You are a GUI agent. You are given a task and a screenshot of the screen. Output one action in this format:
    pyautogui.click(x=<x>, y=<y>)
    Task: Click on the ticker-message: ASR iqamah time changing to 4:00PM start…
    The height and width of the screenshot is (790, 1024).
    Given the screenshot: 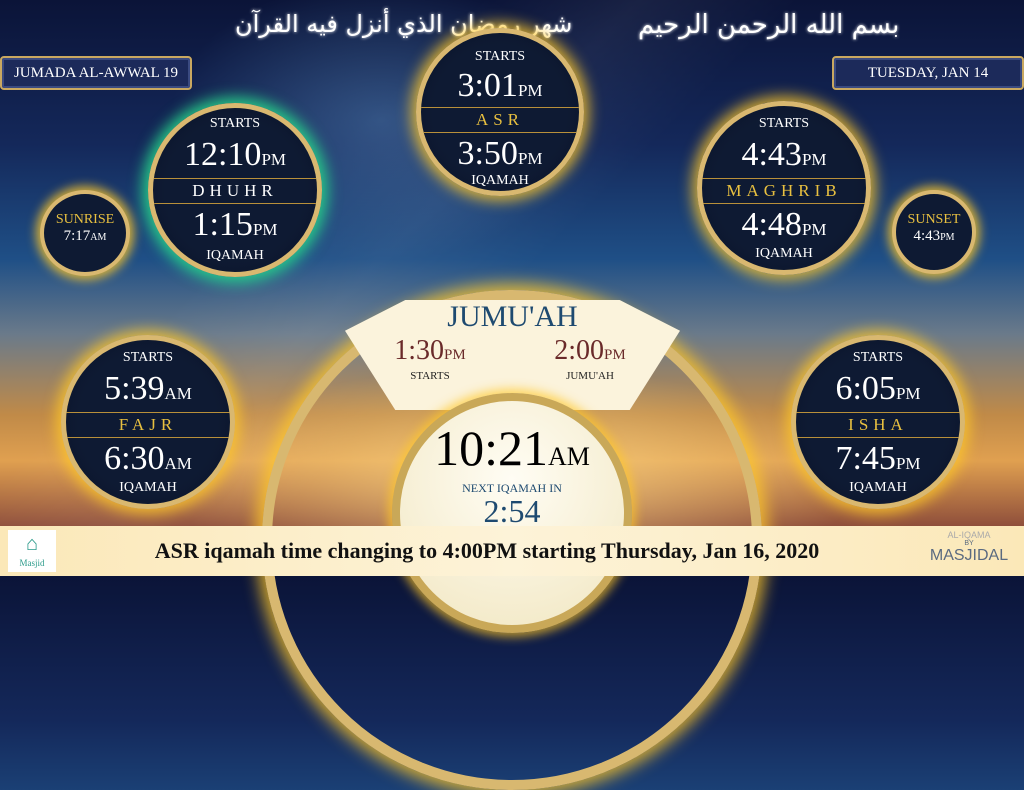 What is the action you would take?
    pyautogui.click(x=487, y=550)
    